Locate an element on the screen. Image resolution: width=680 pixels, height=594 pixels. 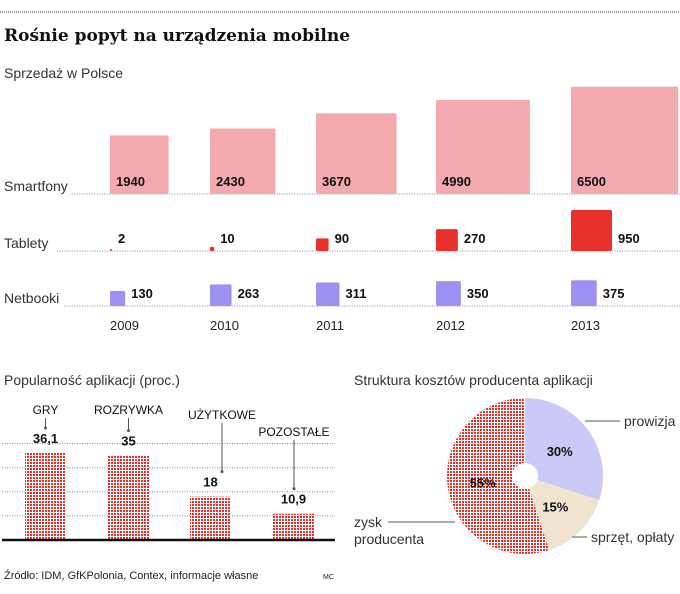
author-initials: MC is located at coordinates (328, 577).